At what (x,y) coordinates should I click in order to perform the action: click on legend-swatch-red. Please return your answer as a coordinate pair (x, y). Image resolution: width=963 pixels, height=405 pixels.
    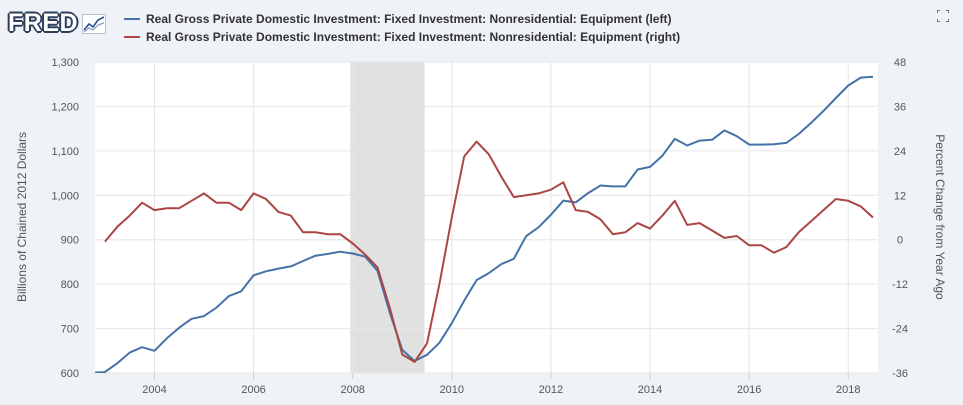
    Looking at the image, I should click on (132, 37).